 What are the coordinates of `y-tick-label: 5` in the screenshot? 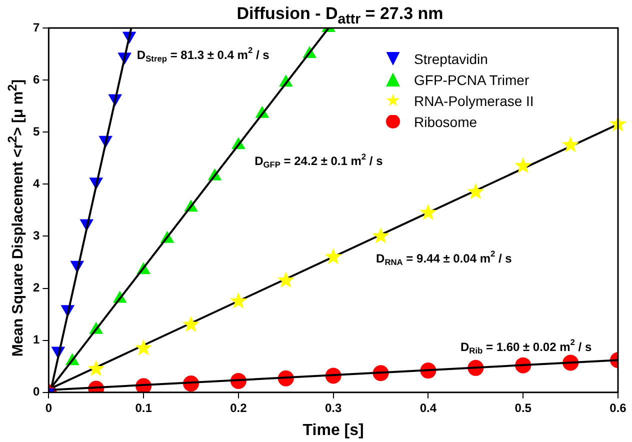 It's located at (36, 131).